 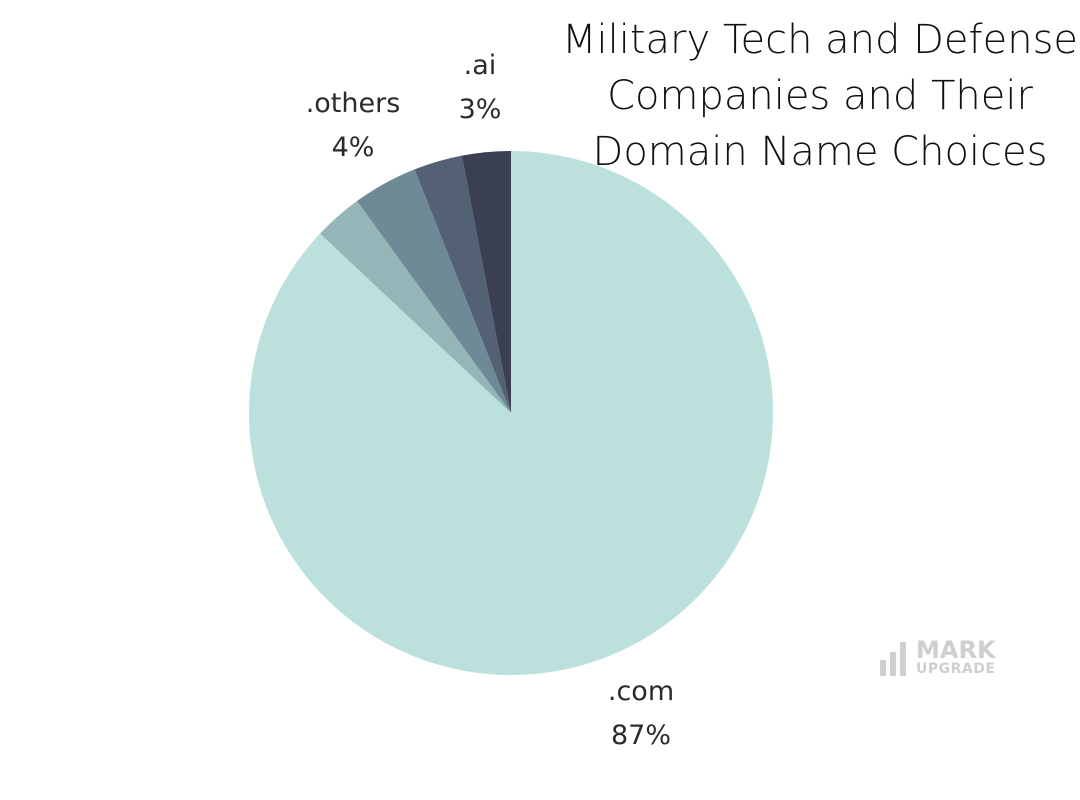 What do you see at coordinates (820, 152) in the screenshot?
I see `chart-title-line-3: Domain Name Choices` at bounding box center [820, 152].